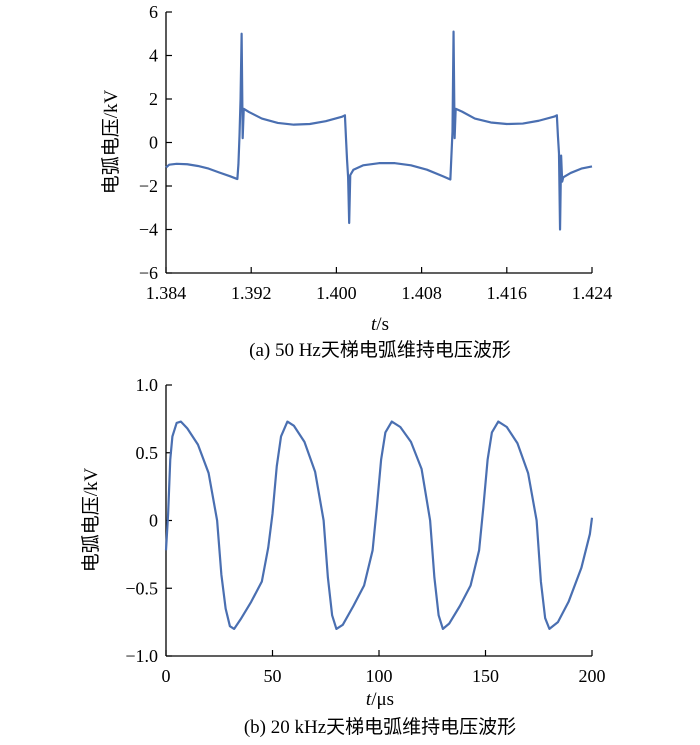 The width and height of the screenshot is (700, 745). What do you see at coordinates (369, 699) in the screenshot?
I see `panel-b-x-axis-var: t` at bounding box center [369, 699].